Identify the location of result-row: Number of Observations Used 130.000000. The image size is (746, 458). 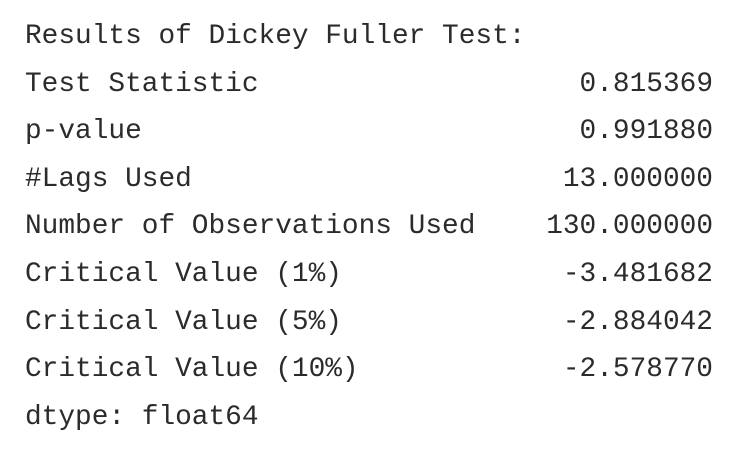
(369, 227).